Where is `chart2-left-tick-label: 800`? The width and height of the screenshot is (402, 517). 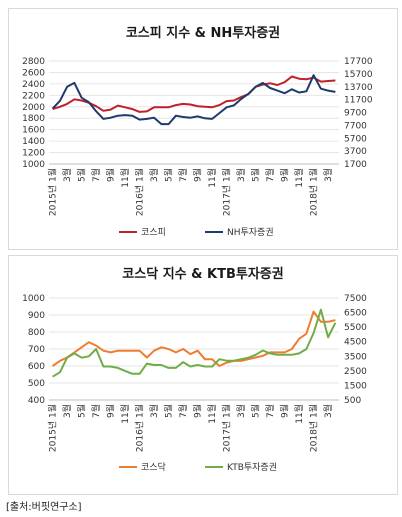 chart2-left-tick-label: 800 is located at coordinates (36, 333).